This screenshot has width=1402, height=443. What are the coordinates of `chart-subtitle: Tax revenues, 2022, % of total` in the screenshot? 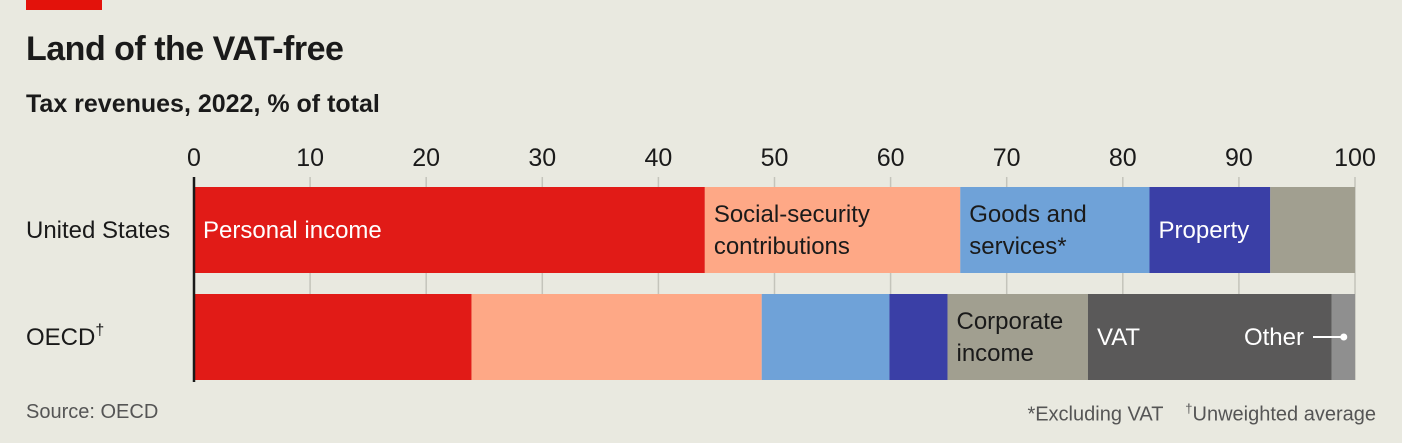 It's located at (203, 104).